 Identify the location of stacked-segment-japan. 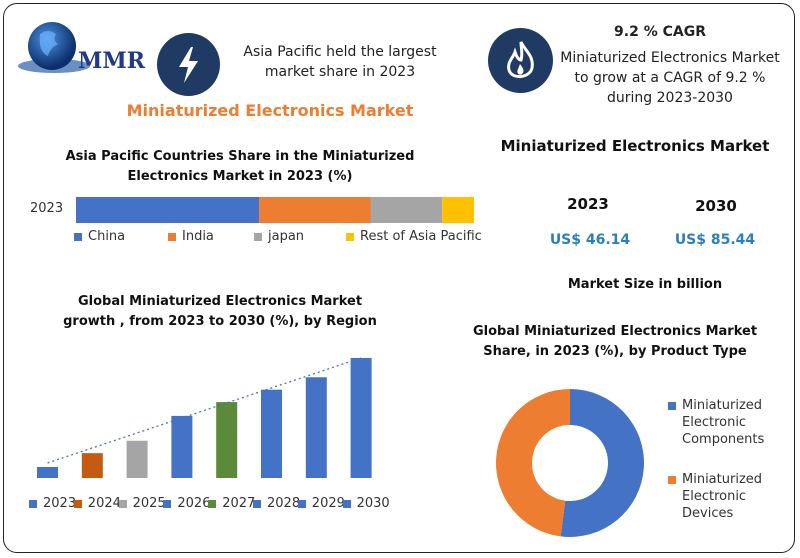
(406, 210).